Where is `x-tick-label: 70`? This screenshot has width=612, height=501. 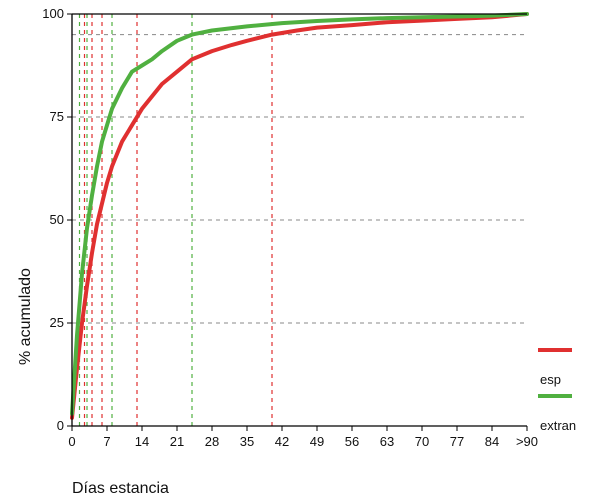 x-tick-label: 70 is located at coordinates (422, 441).